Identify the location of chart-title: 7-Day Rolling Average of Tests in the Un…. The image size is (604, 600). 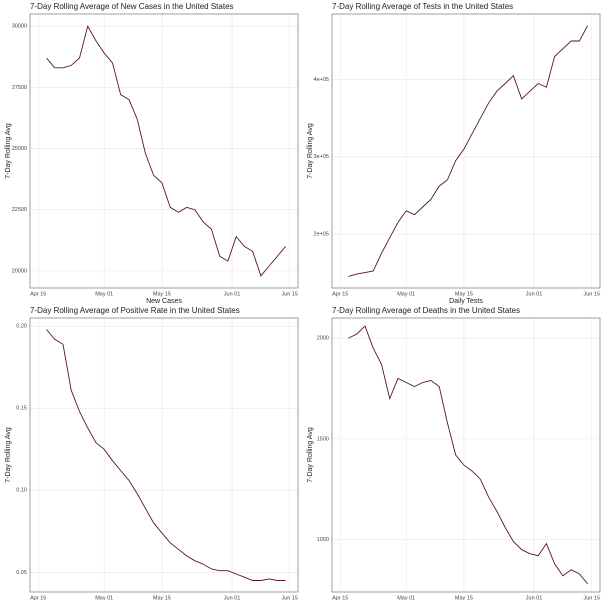
(422, 6).